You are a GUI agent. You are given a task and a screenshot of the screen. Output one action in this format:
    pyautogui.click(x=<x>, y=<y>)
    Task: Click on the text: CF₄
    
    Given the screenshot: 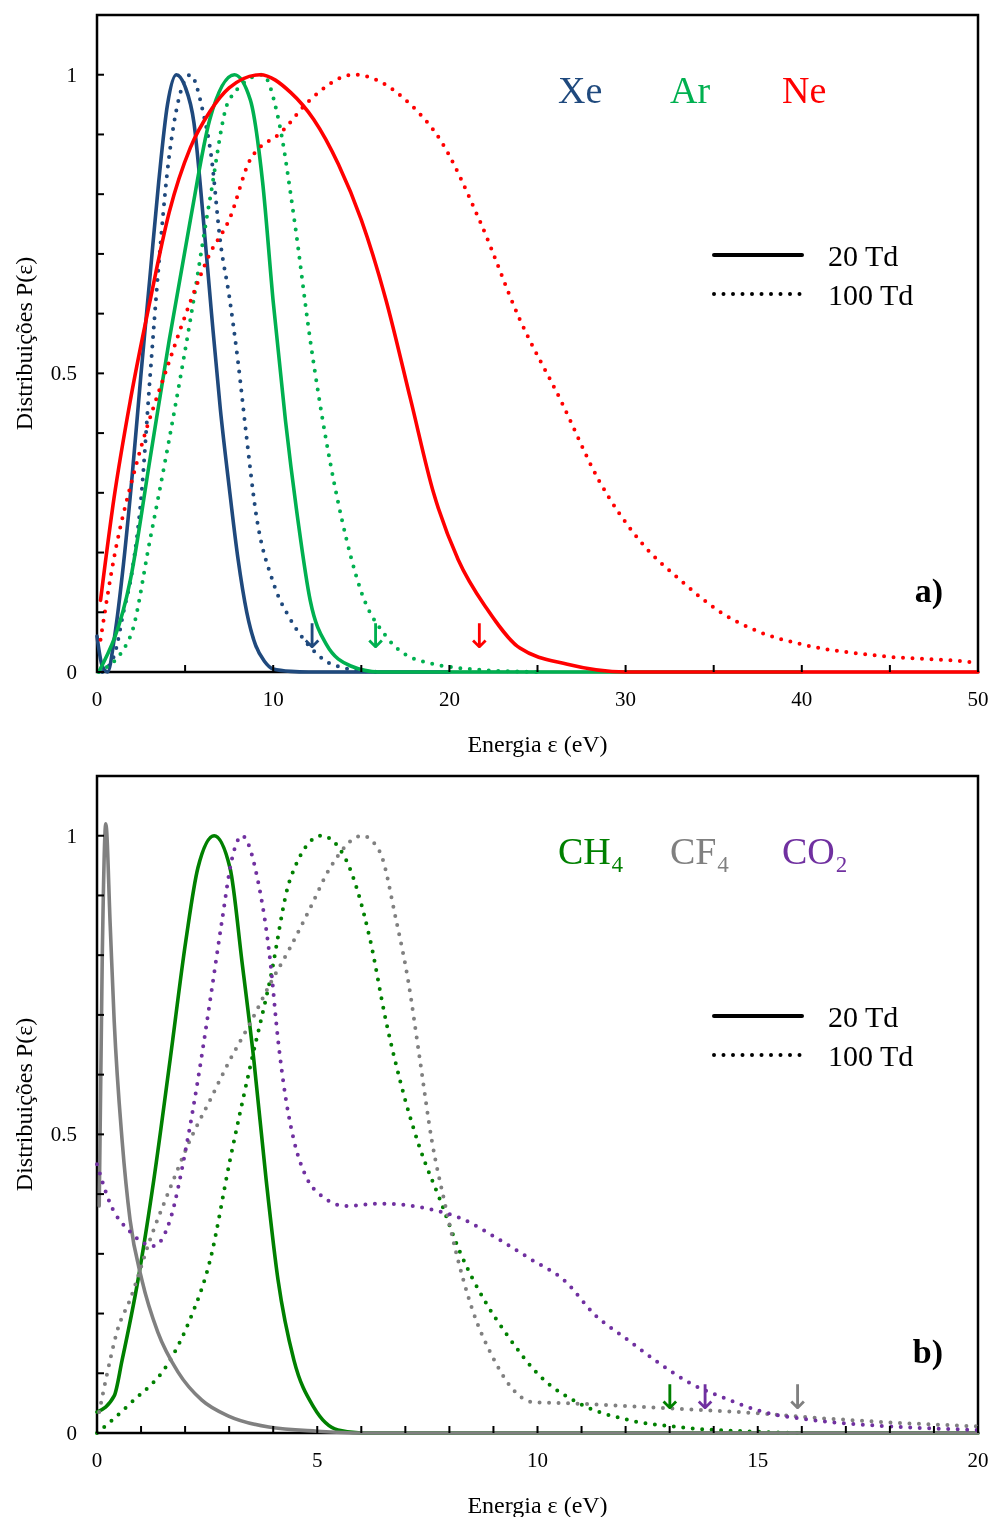 What is the action you would take?
    pyautogui.click(x=700, y=851)
    